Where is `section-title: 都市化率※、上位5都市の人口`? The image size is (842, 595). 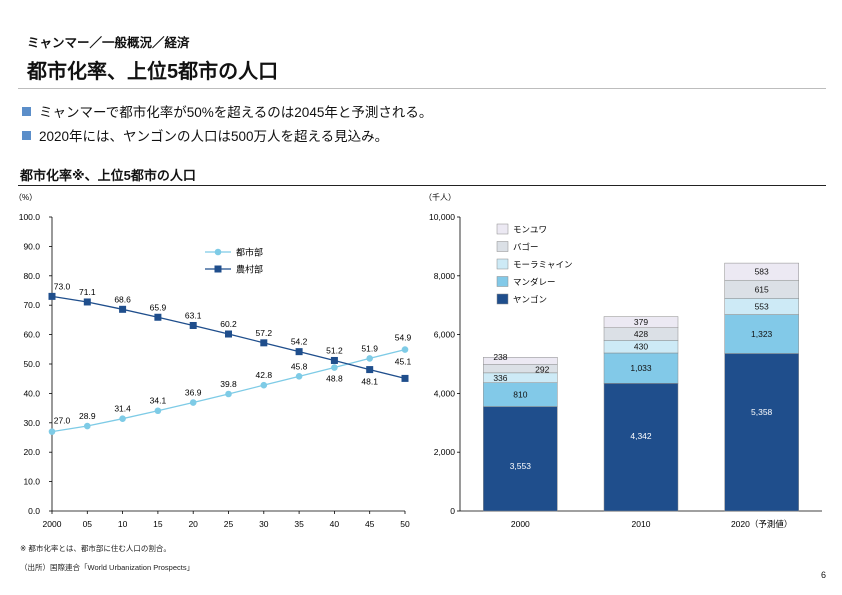 section-title: 都市化率※、上位5都市の人口 is located at coordinates (108, 175).